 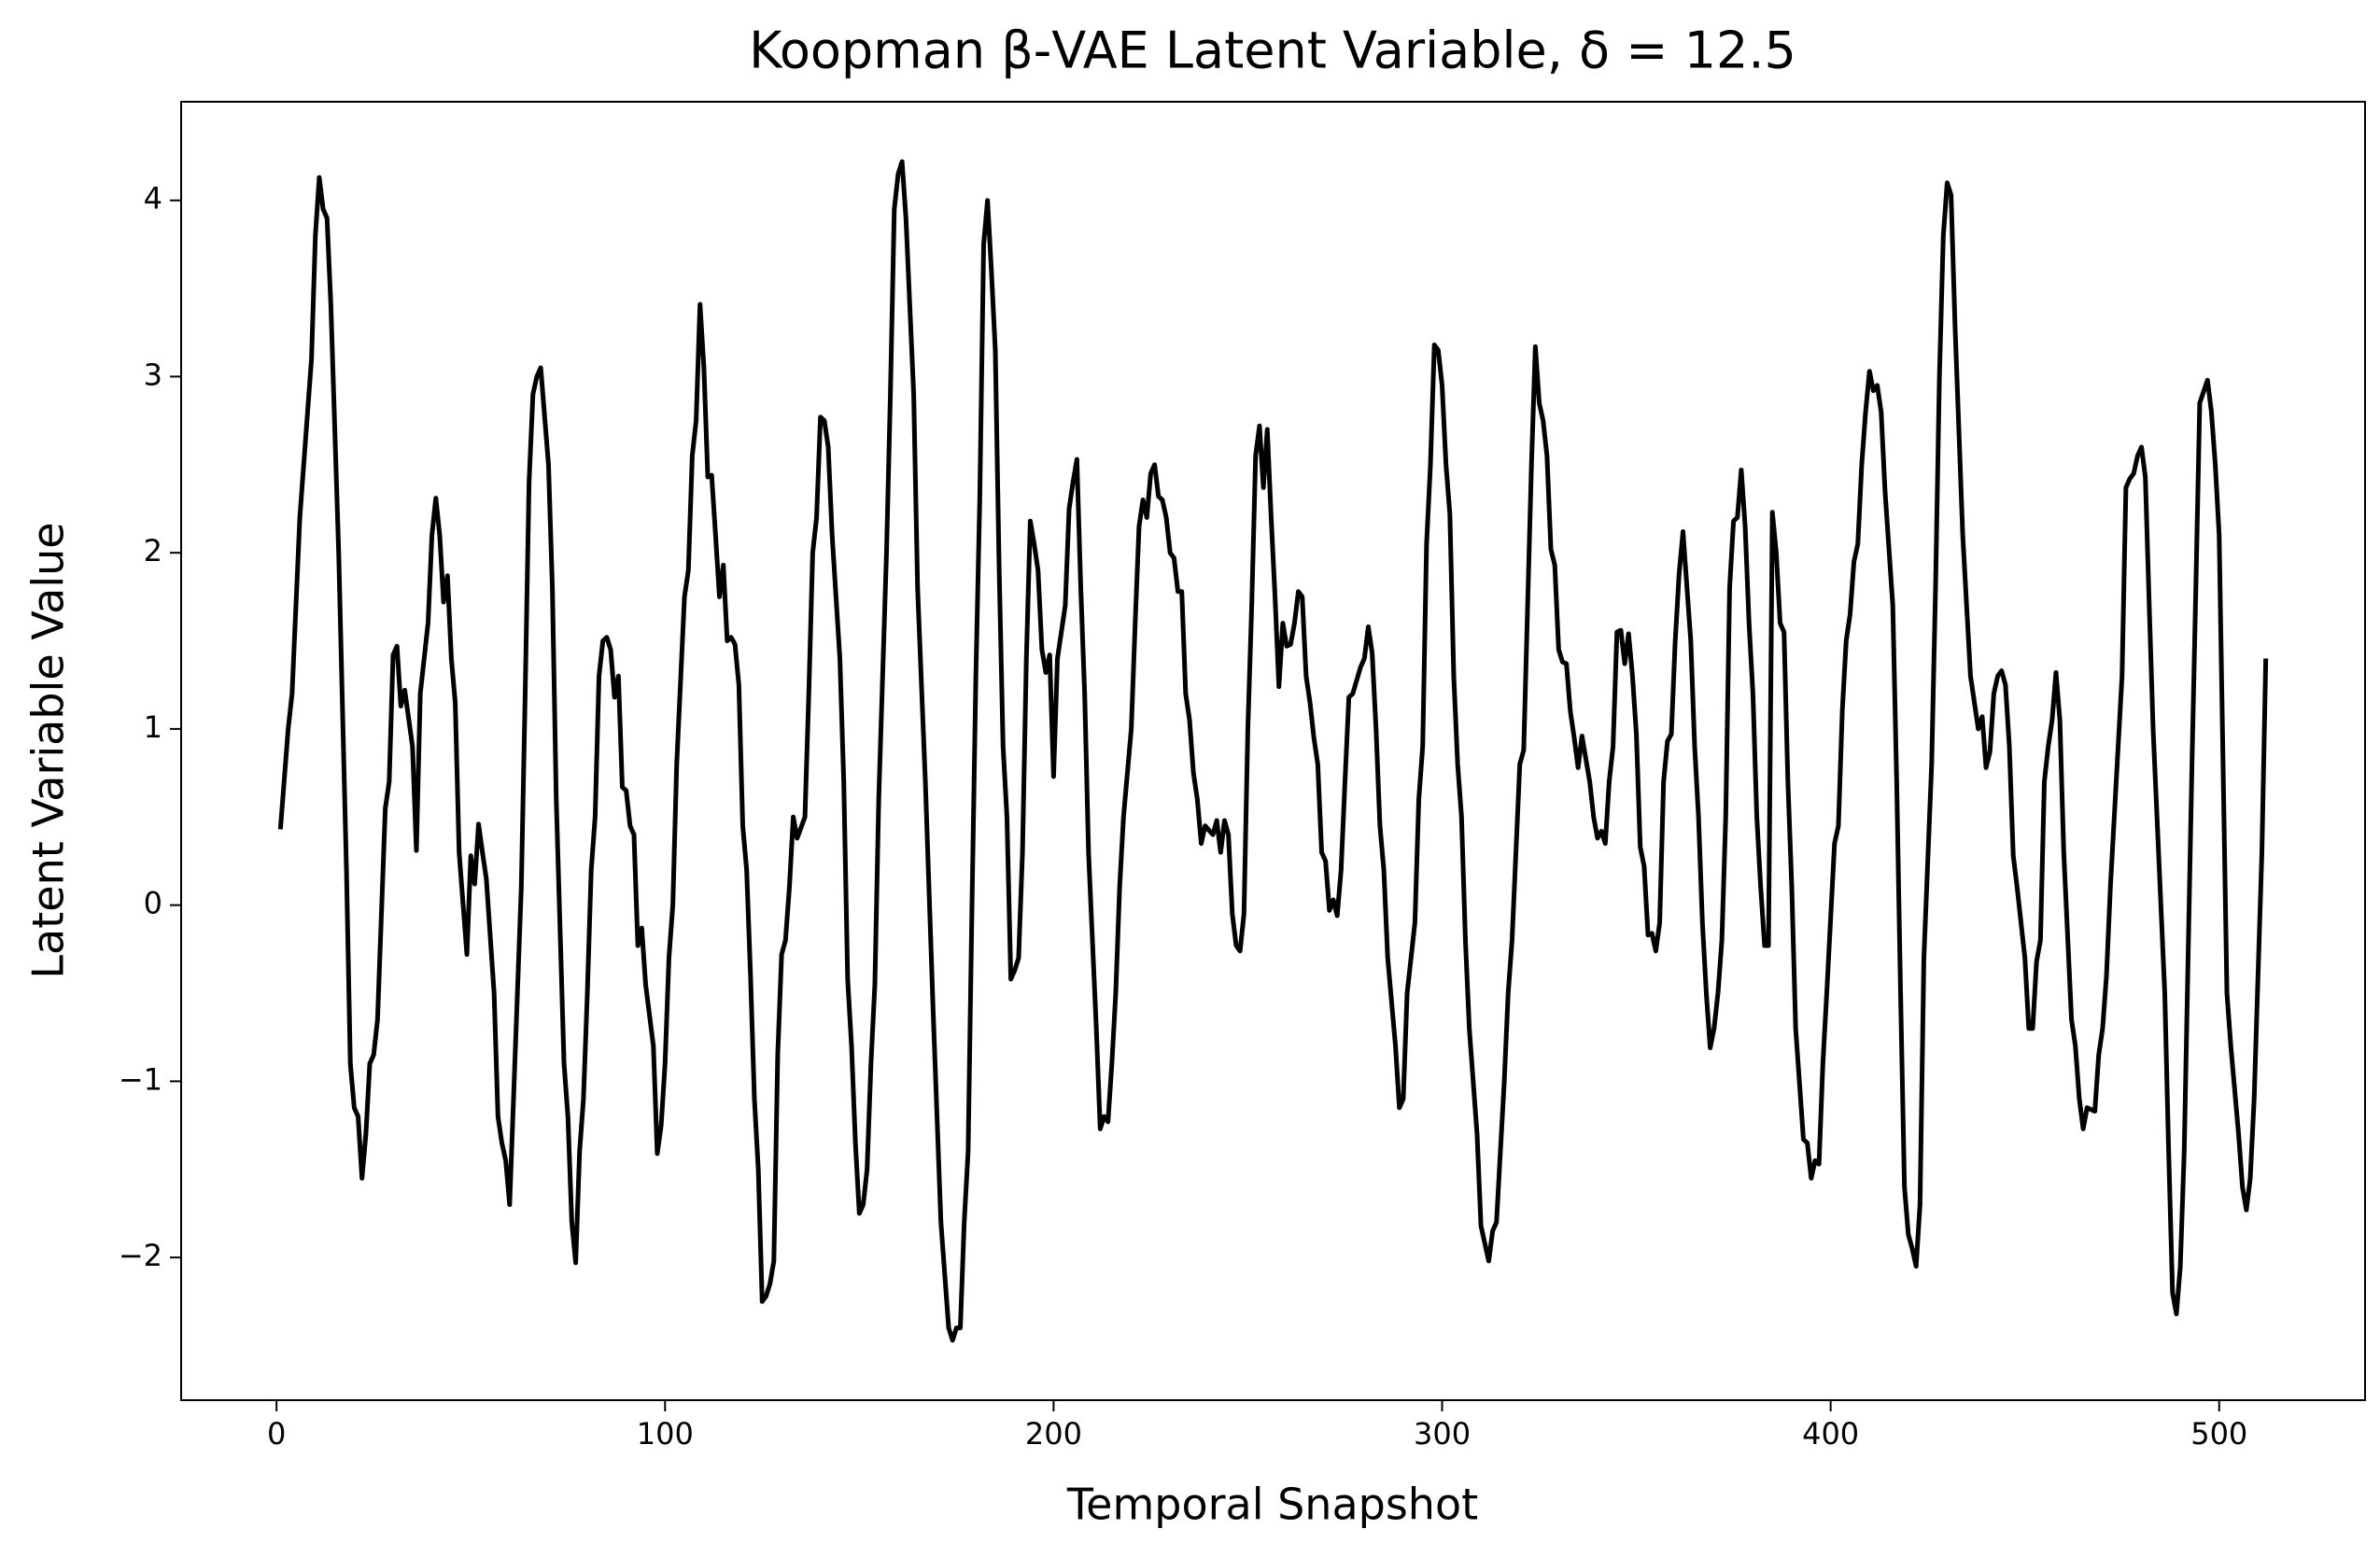 What do you see at coordinates (153, 727) in the screenshot?
I see `y-tick-label: 1` at bounding box center [153, 727].